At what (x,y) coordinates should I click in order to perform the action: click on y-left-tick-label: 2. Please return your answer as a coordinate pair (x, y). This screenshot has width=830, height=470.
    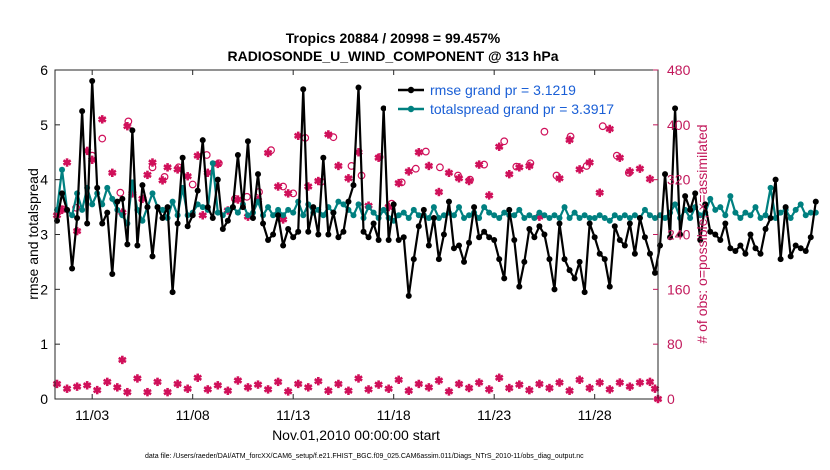
    Looking at the image, I should click on (44, 289).